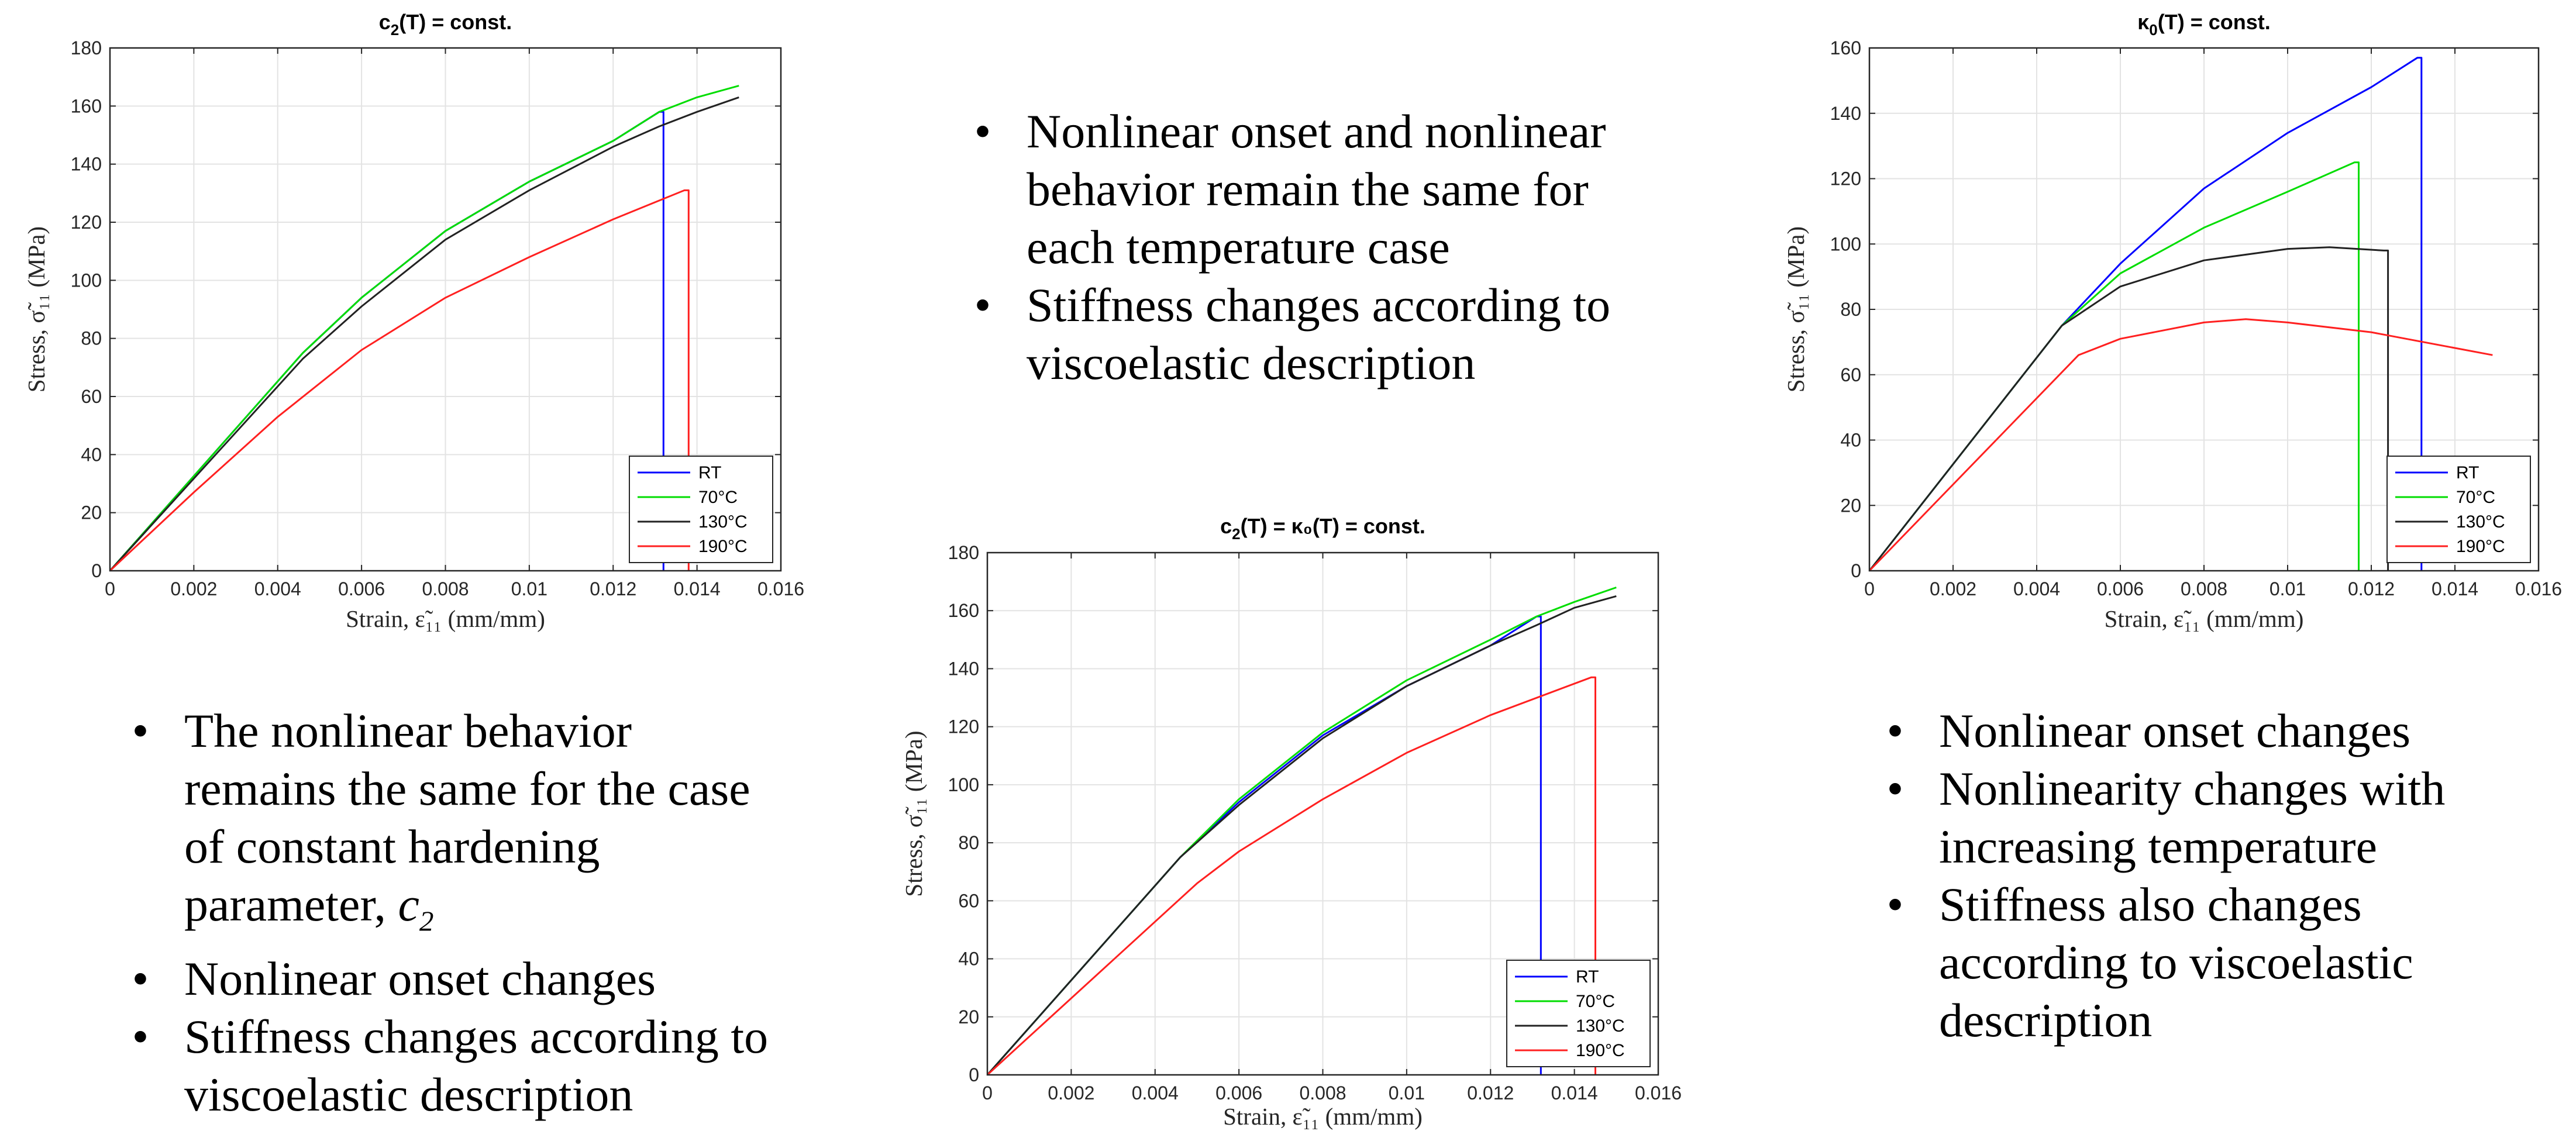 This screenshot has width=2576, height=1131. I want to click on chart-title: κ0(T) = const., so click(2204, 24).